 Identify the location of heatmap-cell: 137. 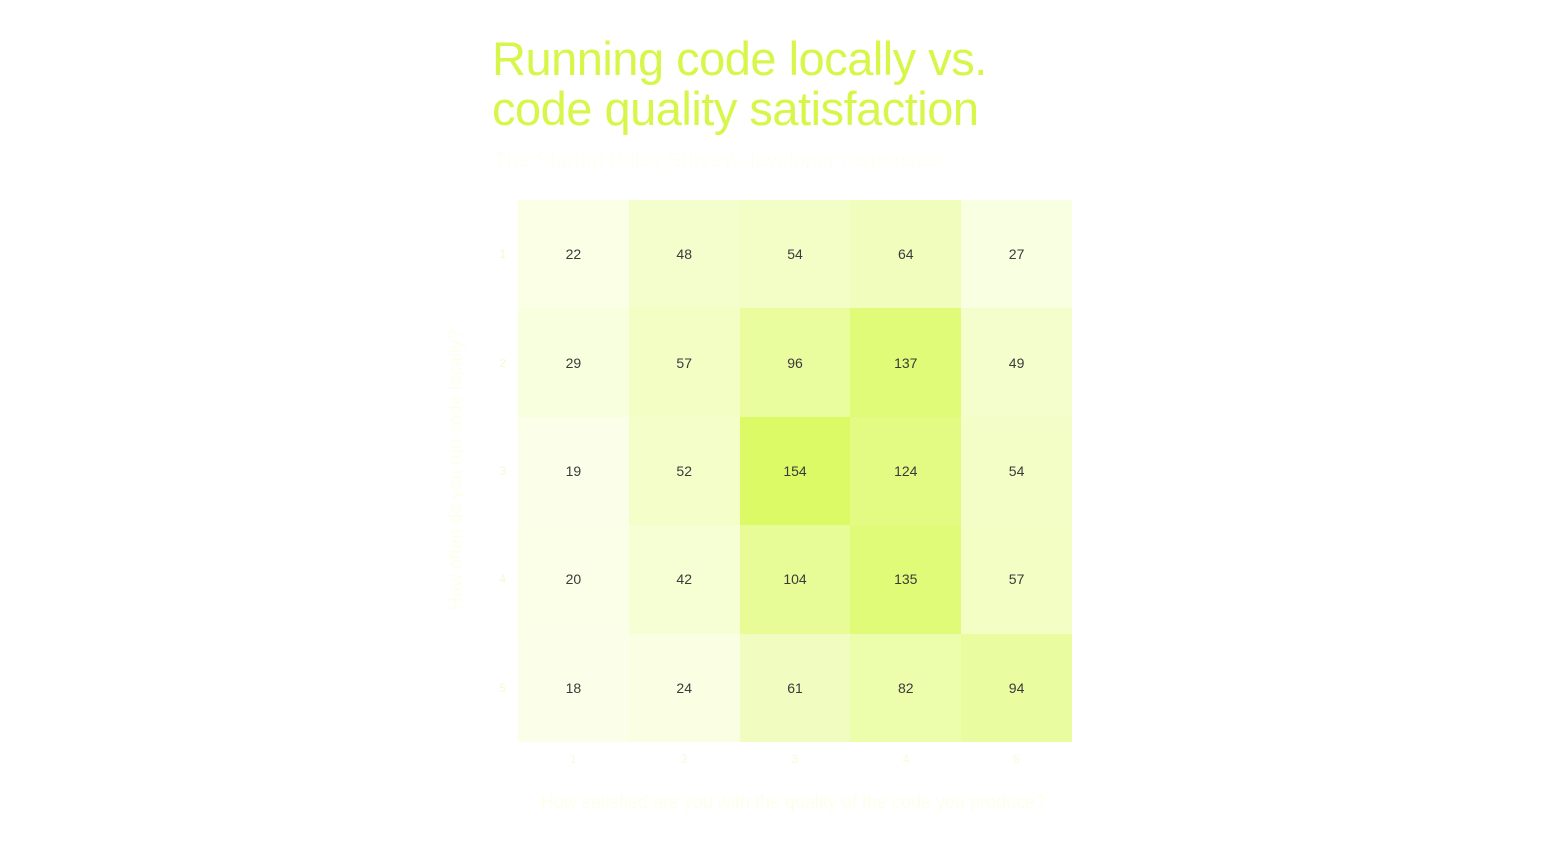
(906, 362).